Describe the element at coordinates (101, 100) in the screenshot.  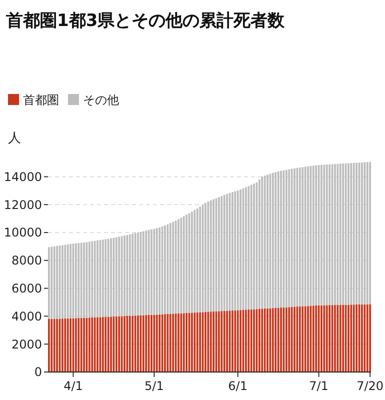
I see `legend-label: その他` at that location.